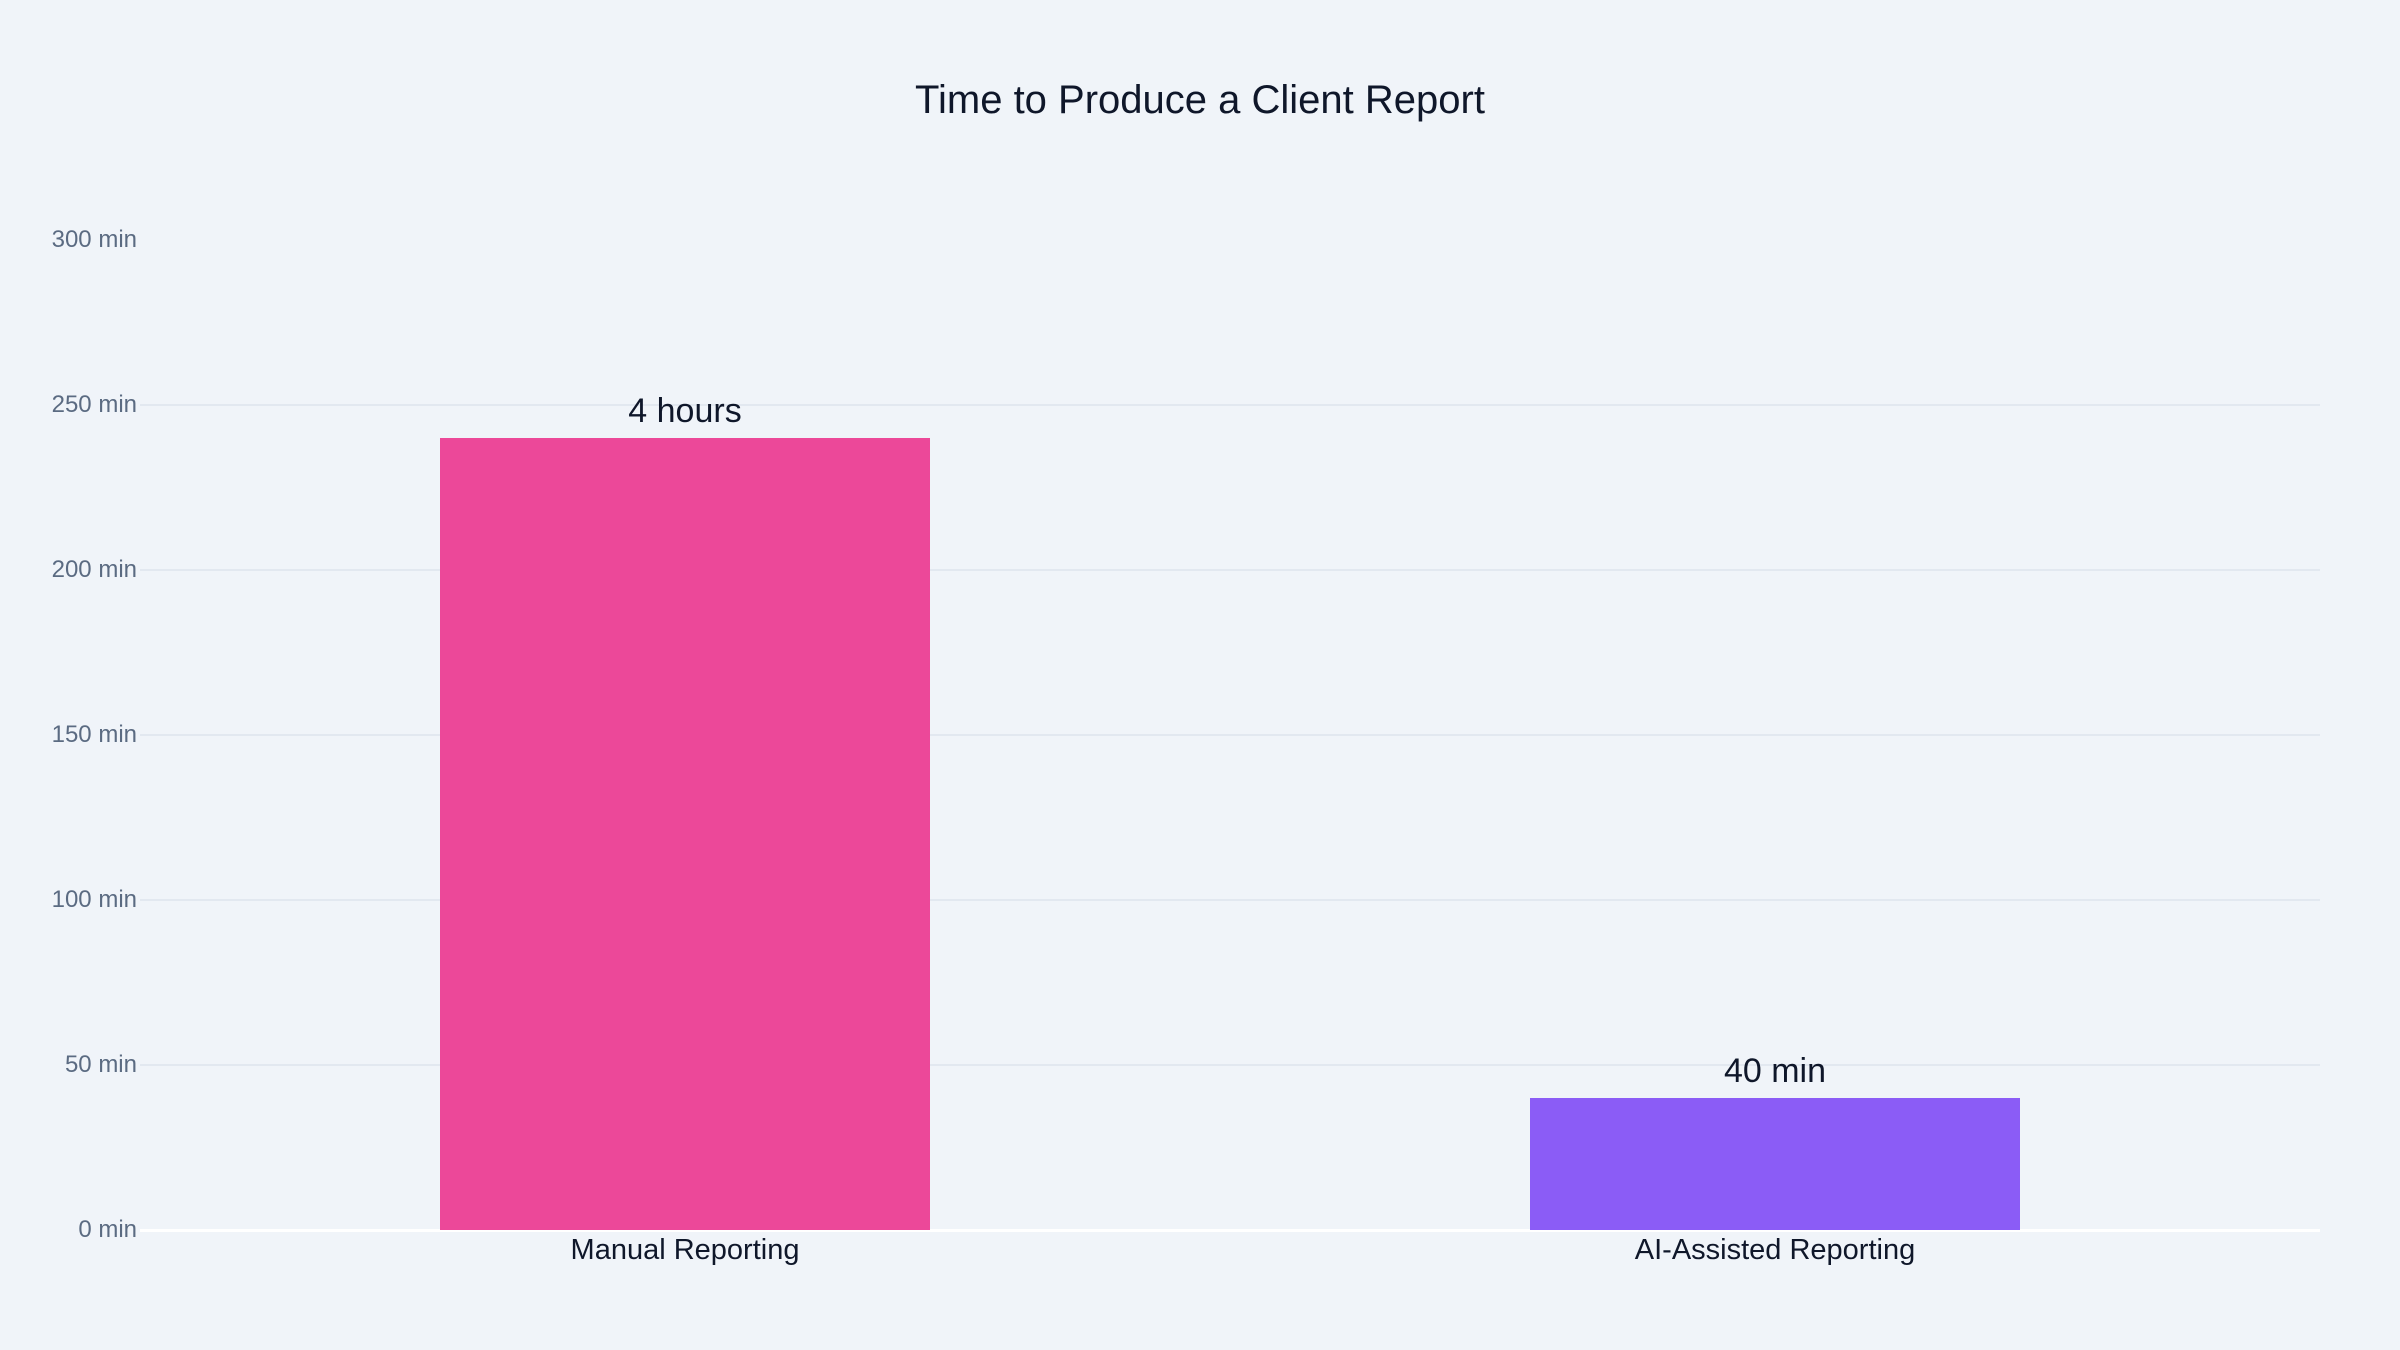 This screenshot has width=2400, height=1350. I want to click on y-tick-label: 0 min, so click(107, 1229).